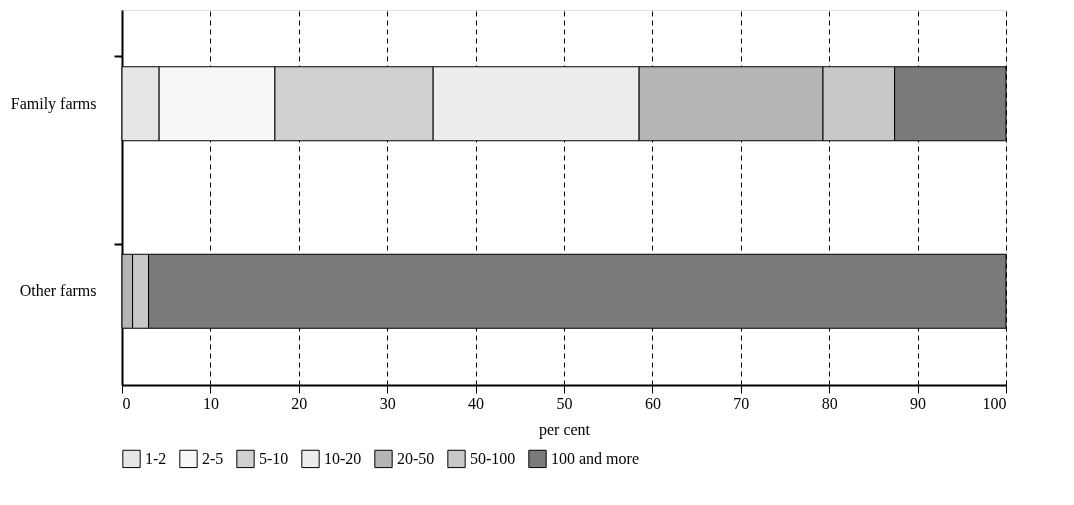 This screenshot has height=505, width=1074. I want to click on x-tick-label: 50, so click(564, 403).